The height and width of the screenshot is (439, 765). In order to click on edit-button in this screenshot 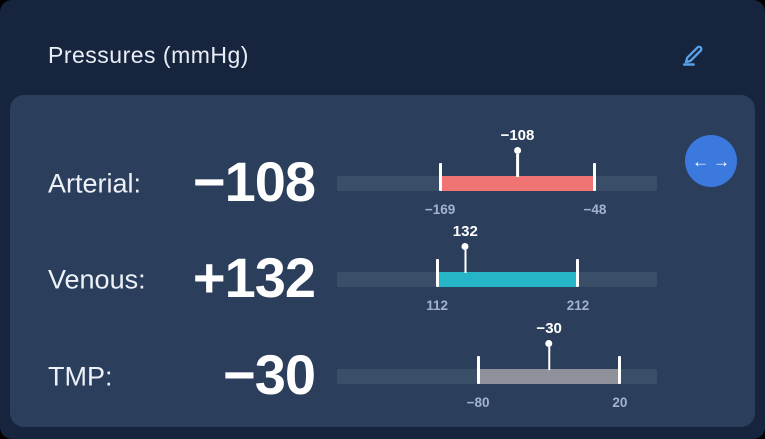, I will do `click(693, 54)`.